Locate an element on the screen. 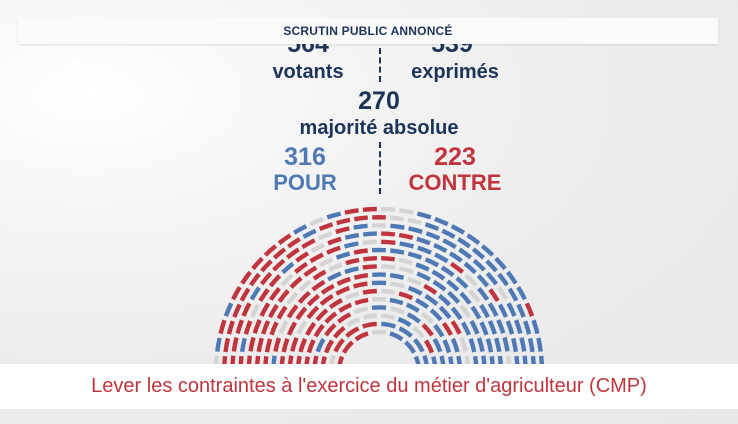 Image resolution: width=738 pixels, height=424 pixels. exprimes-label: exprimés is located at coordinates (455, 72).